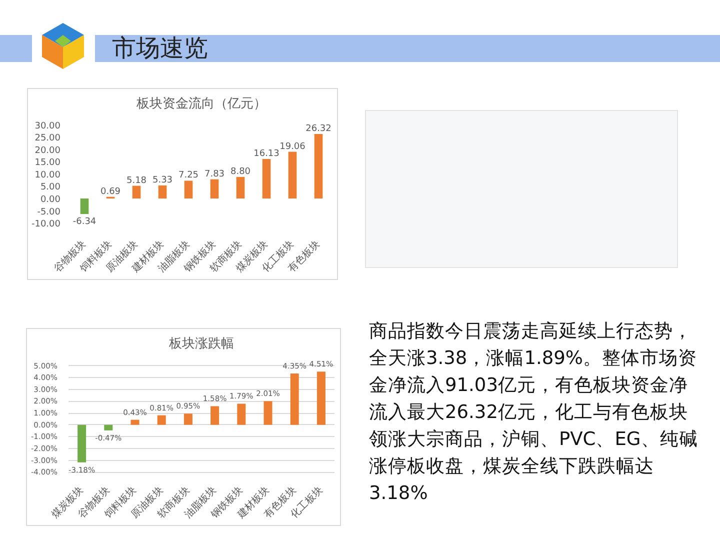  I want to click on data-label: -6.34, so click(84, 222).